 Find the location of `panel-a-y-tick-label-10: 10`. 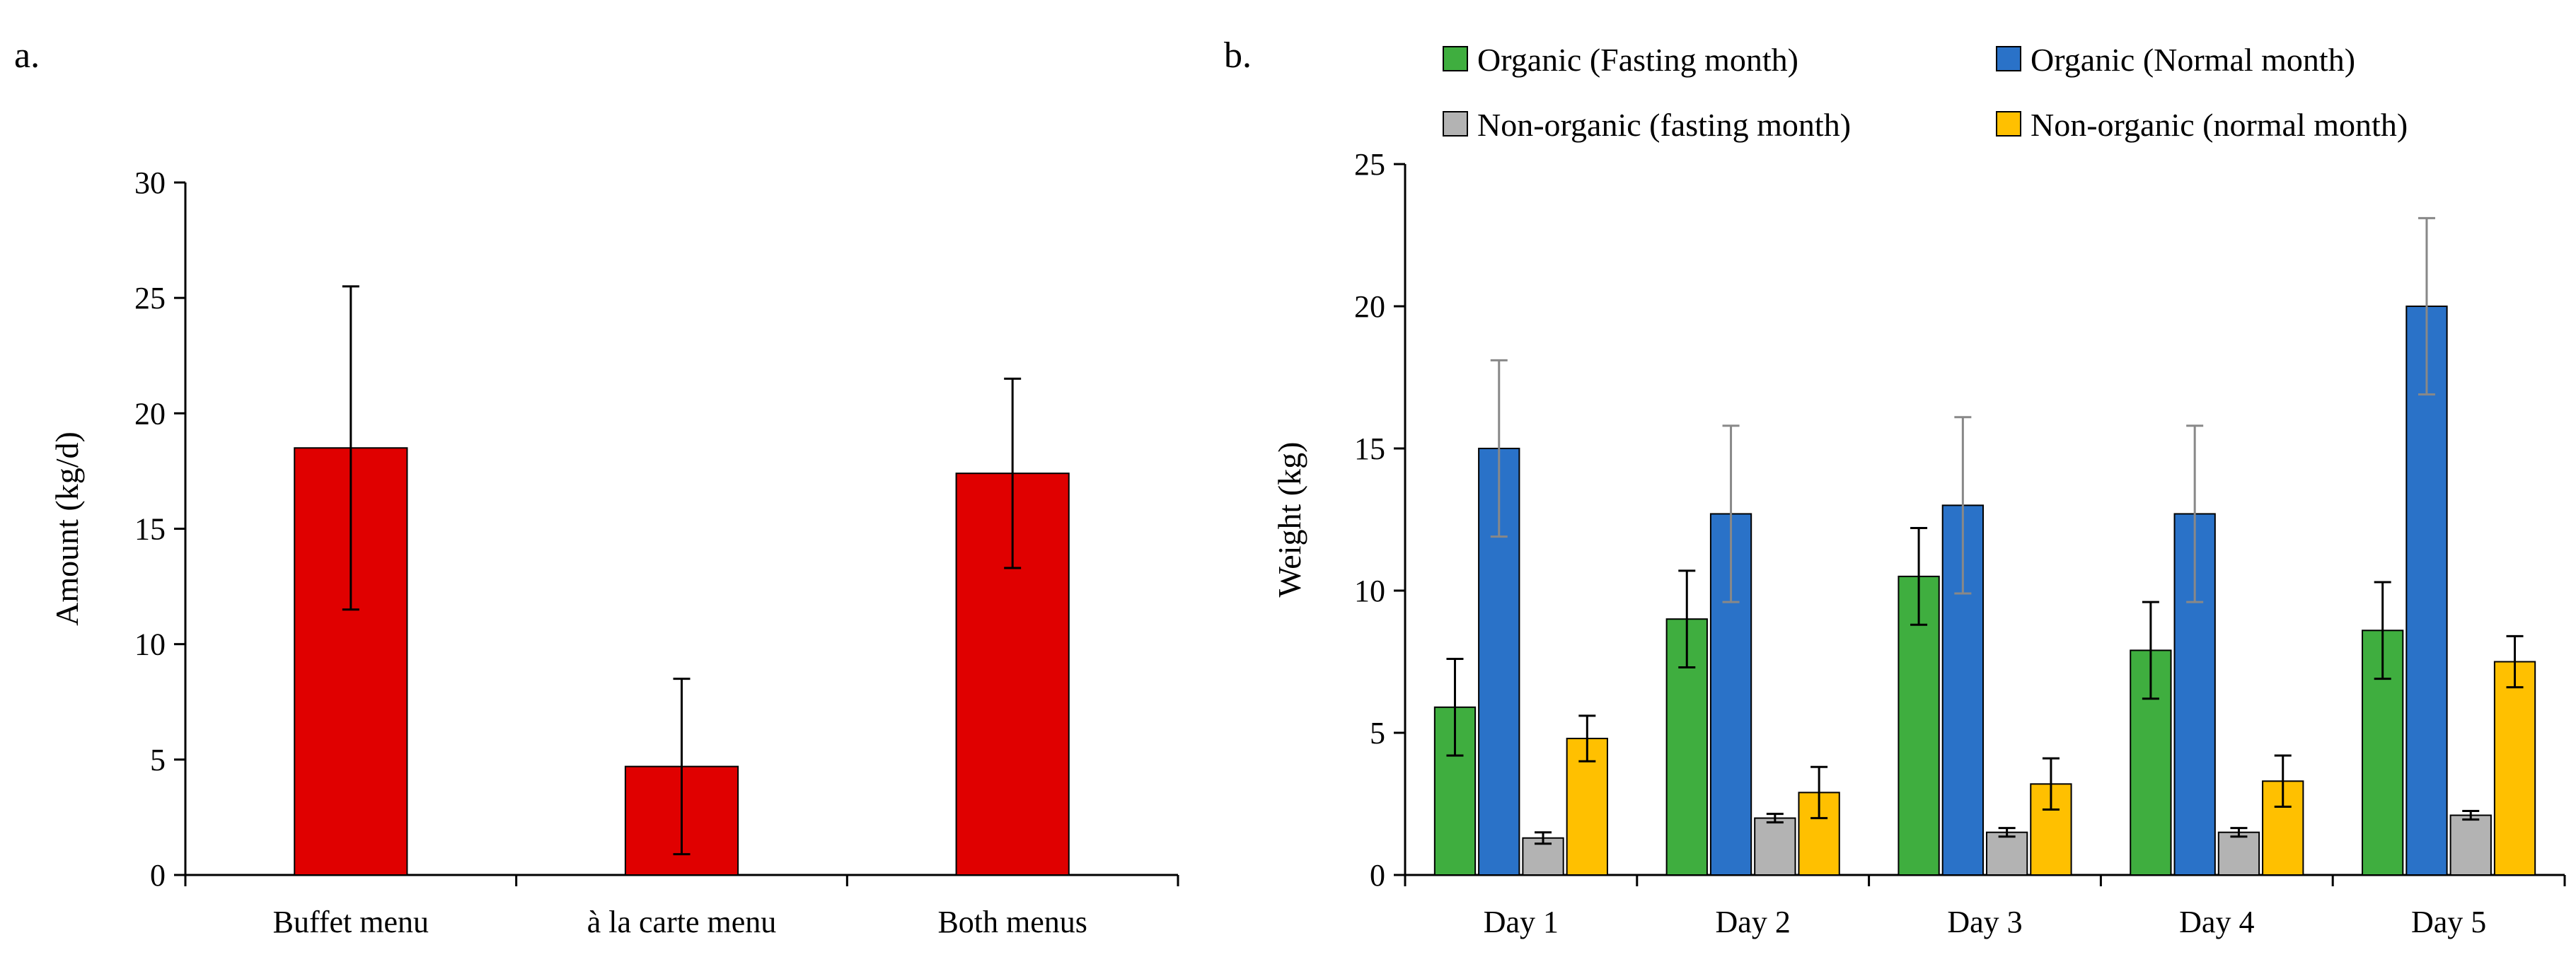

panel-a-y-tick-label-10: 10 is located at coordinates (150, 644).